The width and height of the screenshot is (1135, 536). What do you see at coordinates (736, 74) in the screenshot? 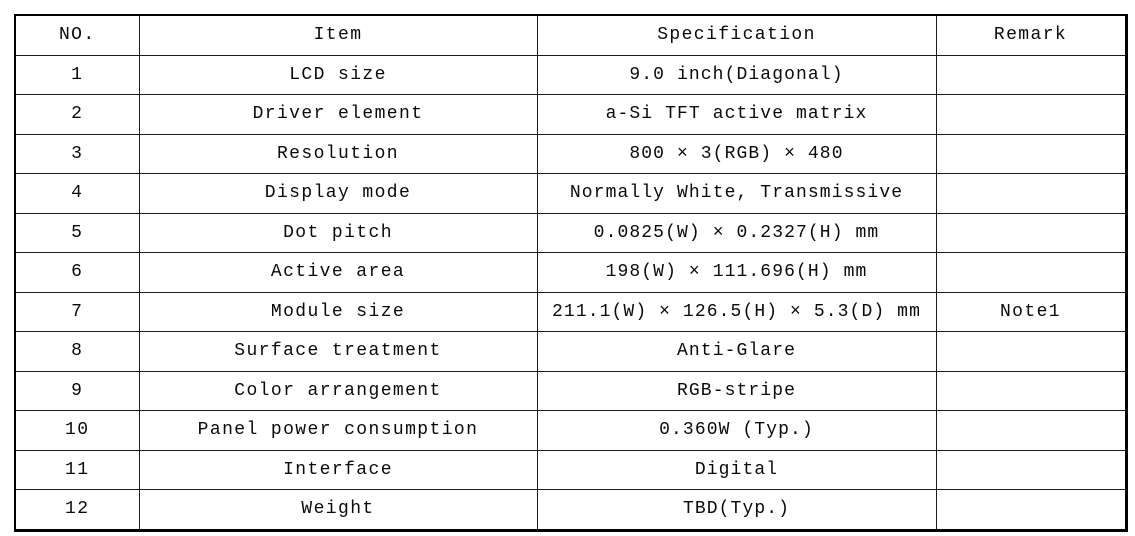
I see `cell-spec: 9.0 inch(Diagonal)` at bounding box center [736, 74].